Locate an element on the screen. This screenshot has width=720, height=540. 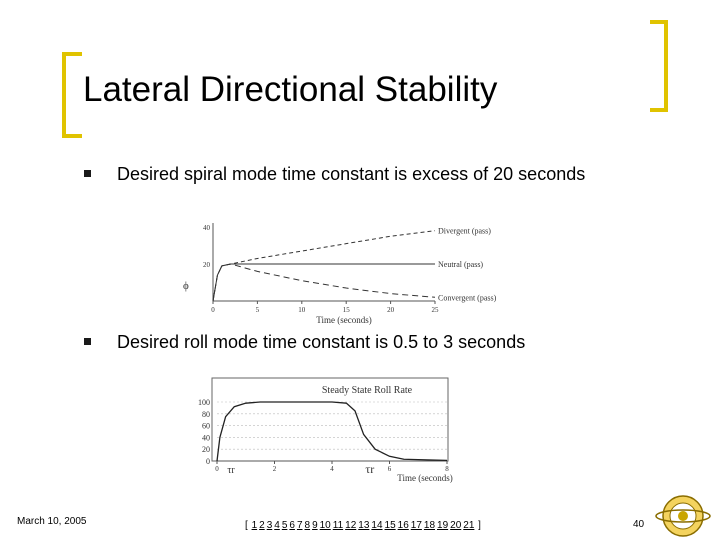
chart1-x-tick-label: 0 is located at coordinates (213, 310).